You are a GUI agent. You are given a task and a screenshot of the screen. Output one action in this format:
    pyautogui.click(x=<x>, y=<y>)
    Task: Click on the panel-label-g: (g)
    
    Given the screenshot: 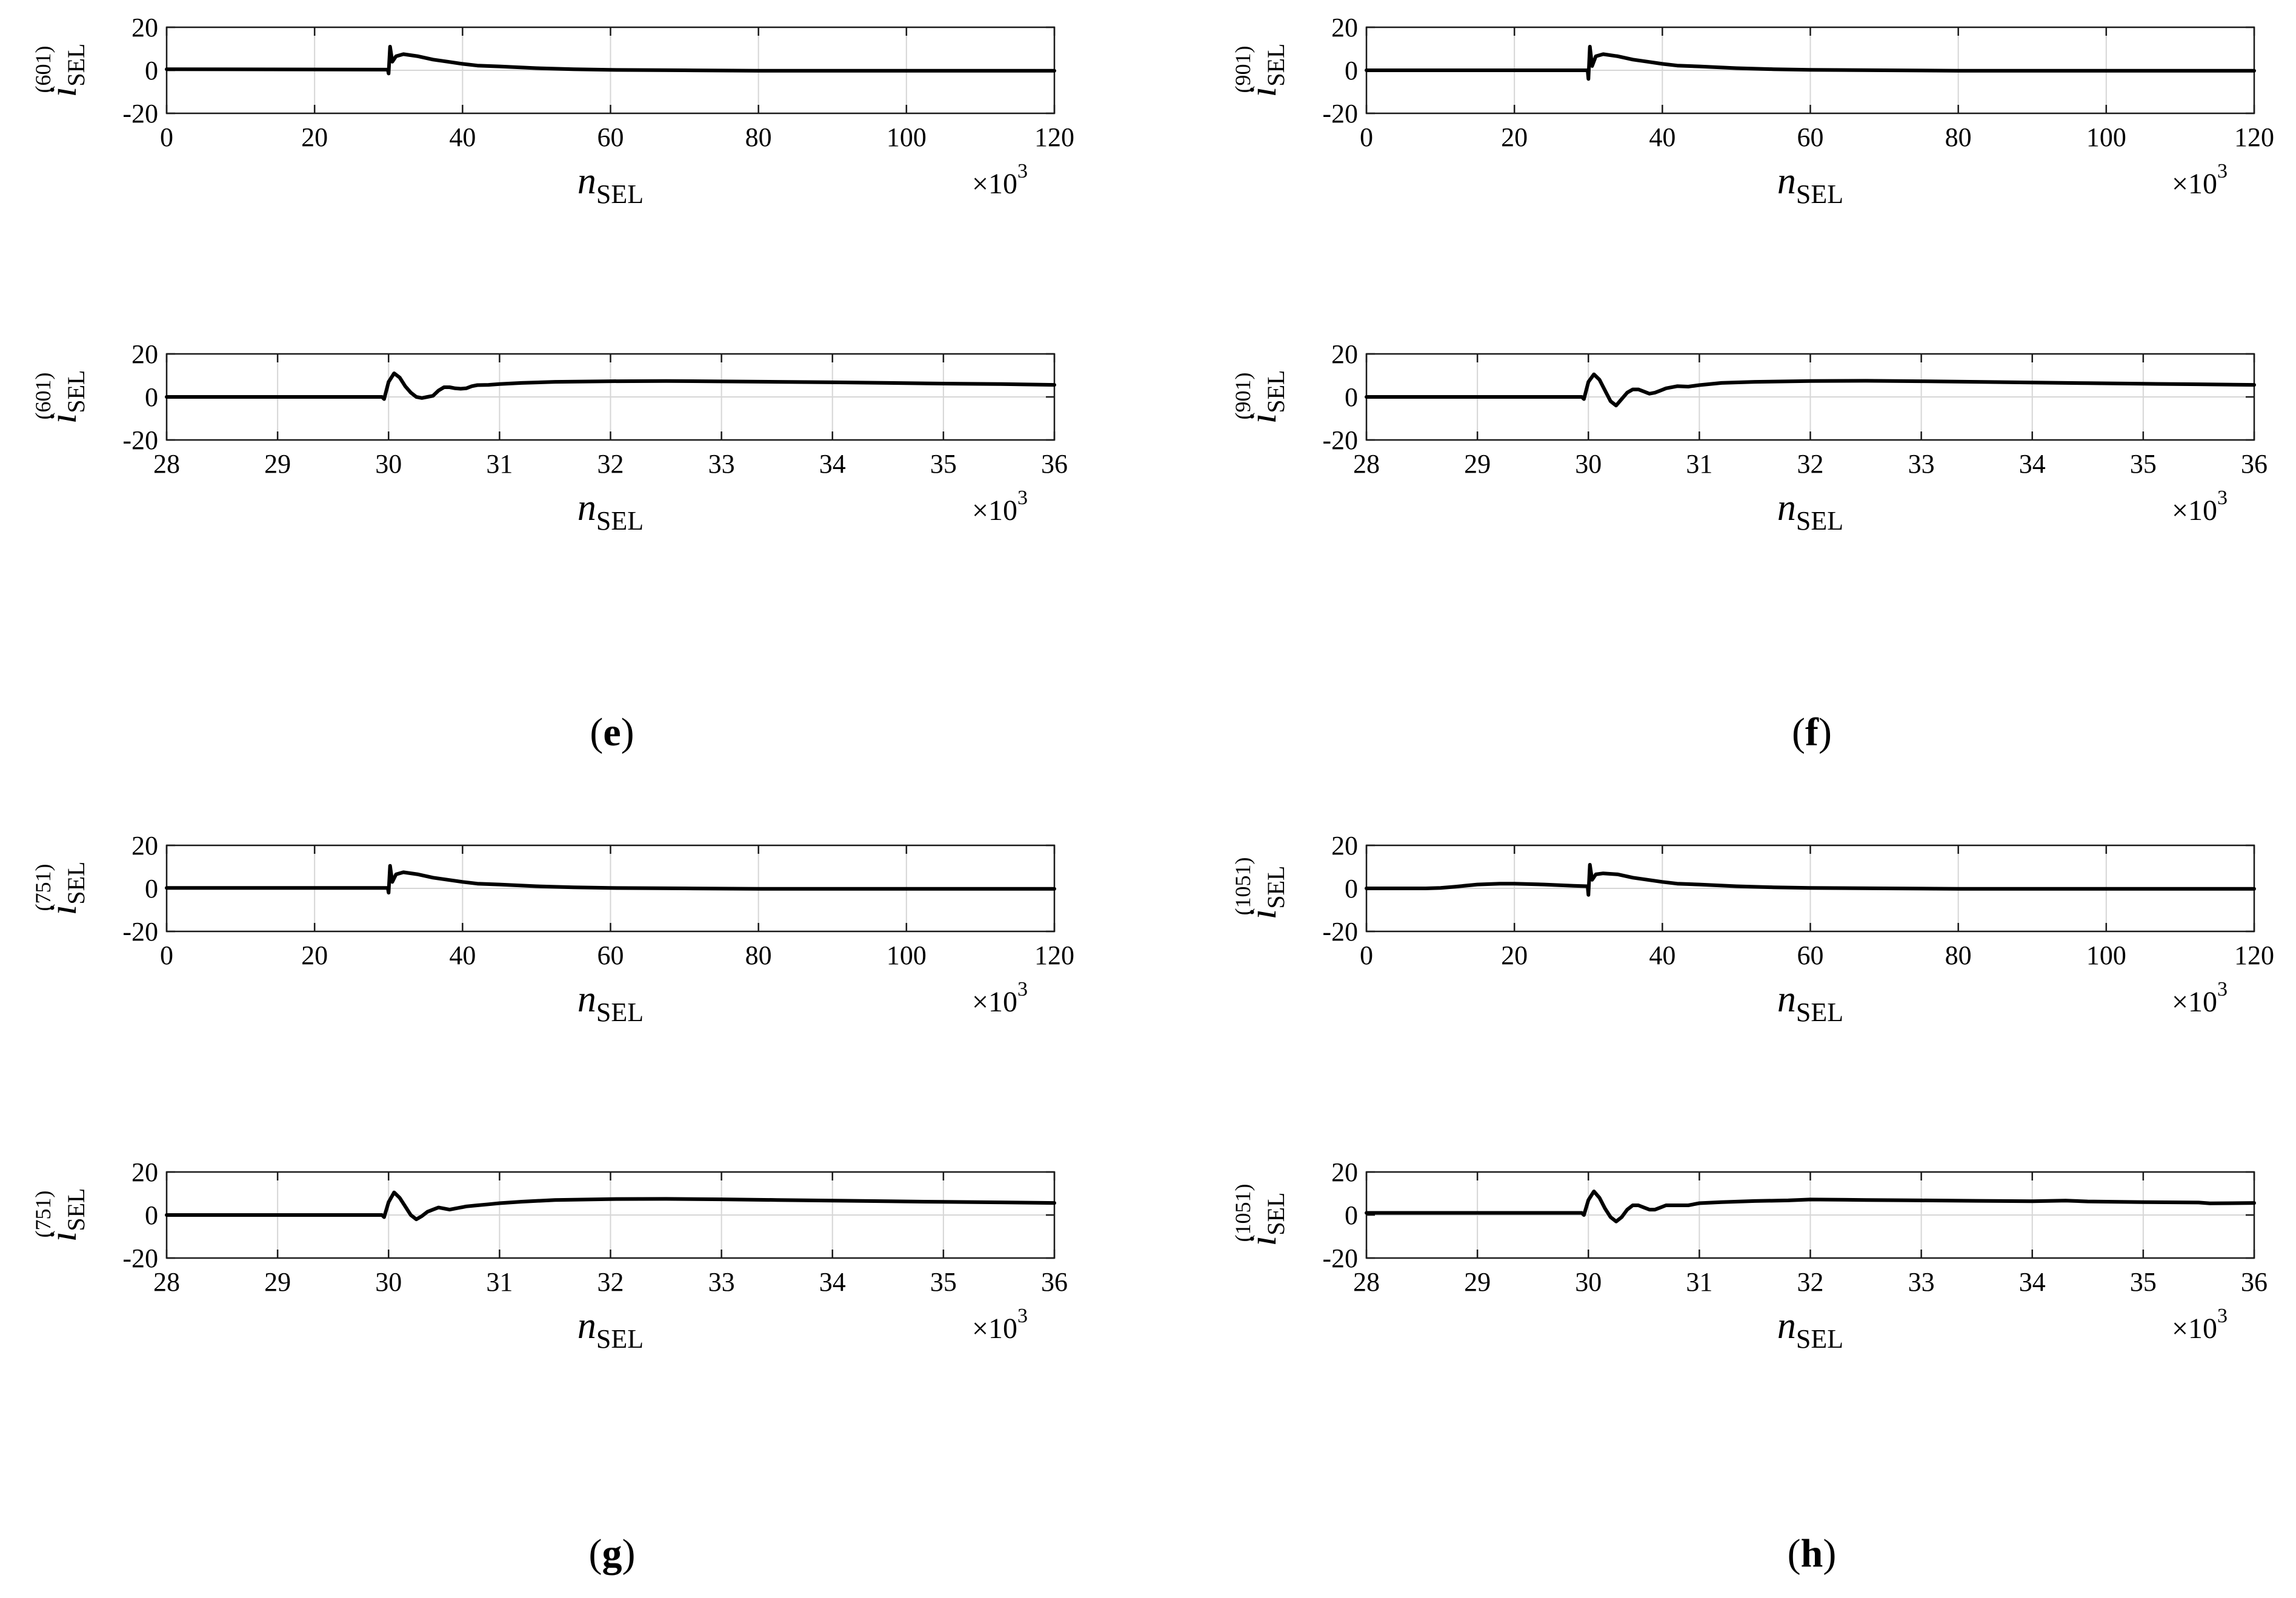 What is the action you would take?
    pyautogui.click(x=612, y=1553)
    